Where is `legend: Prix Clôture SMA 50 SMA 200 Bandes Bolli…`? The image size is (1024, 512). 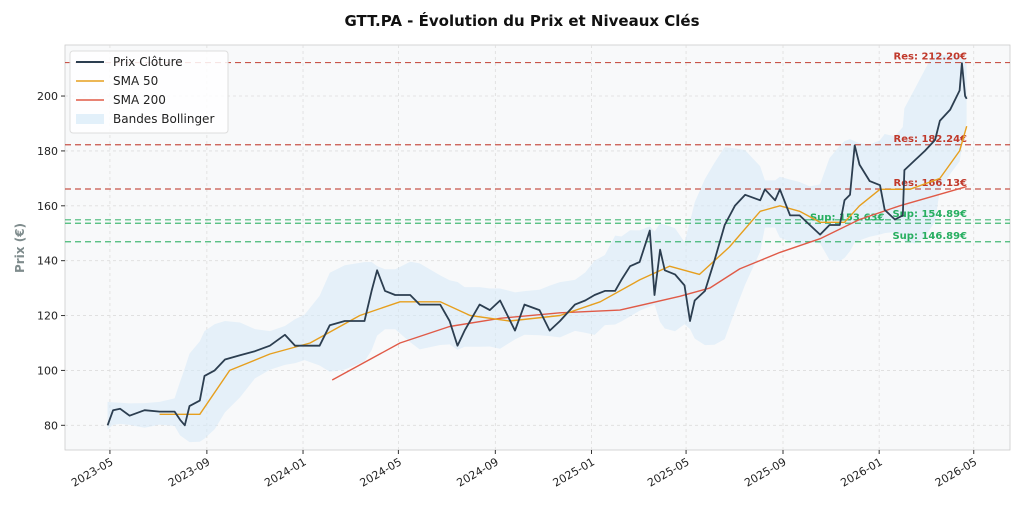 legend: Prix Clôture SMA 50 SMA 200 Bandes Bolli… is located at coordinates (149, 92).